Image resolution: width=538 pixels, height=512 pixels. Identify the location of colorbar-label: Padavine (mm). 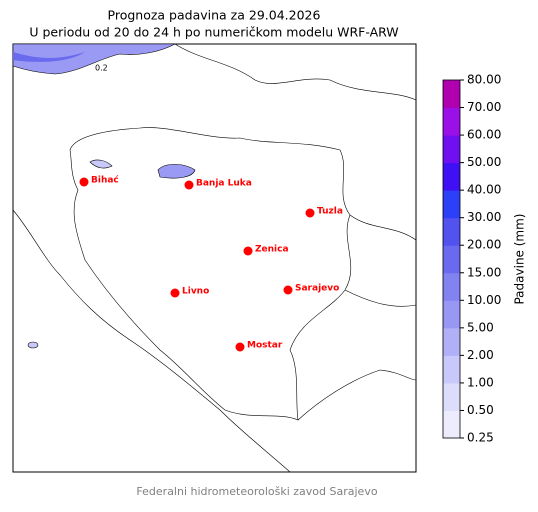
(520, 258).